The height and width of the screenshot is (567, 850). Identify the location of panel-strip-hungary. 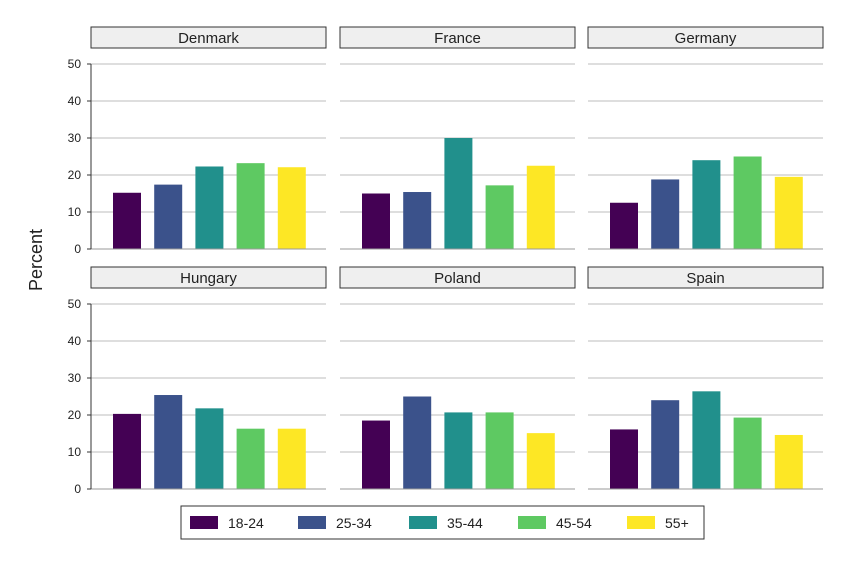
(208, 277).